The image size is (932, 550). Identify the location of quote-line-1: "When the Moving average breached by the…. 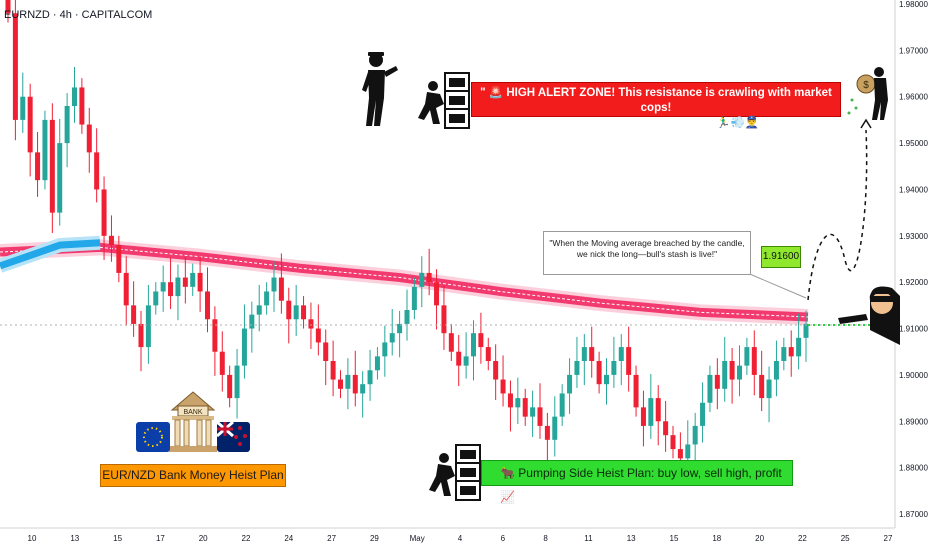
(647, 243).